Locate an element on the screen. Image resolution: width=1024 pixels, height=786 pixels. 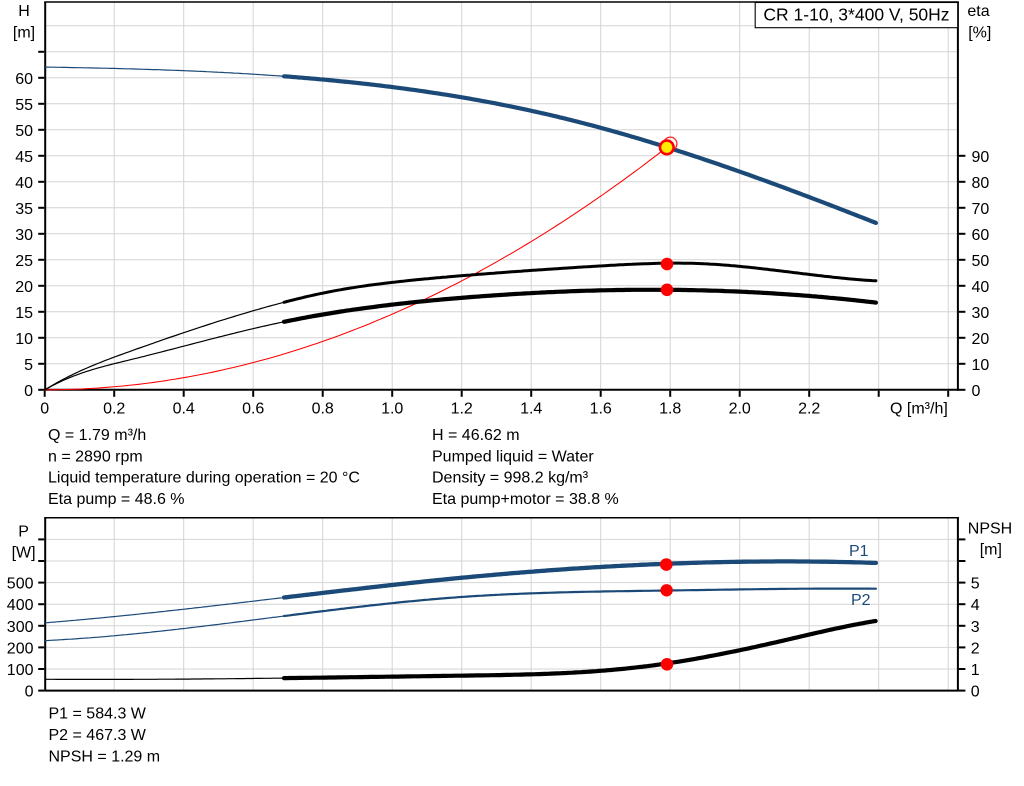
svg-text: 70 is located at coordinates (981, 209).